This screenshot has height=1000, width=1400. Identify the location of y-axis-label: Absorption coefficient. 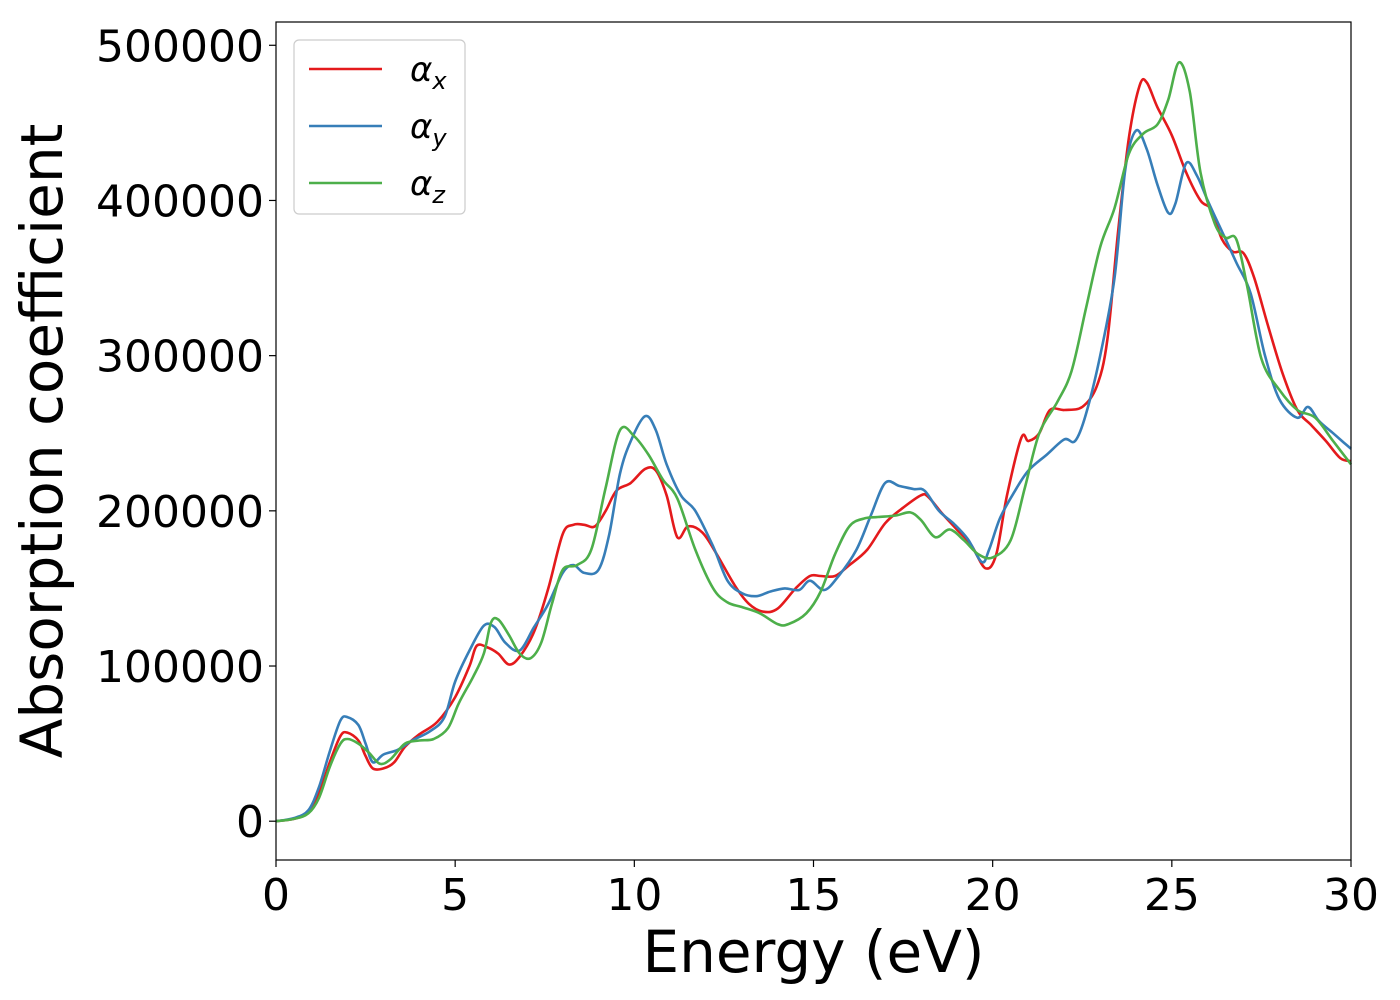
(42, 441).